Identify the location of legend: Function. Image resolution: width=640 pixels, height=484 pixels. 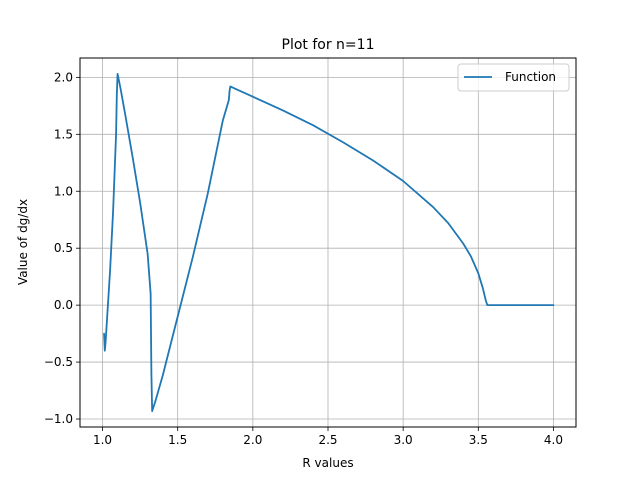
(513, 77).